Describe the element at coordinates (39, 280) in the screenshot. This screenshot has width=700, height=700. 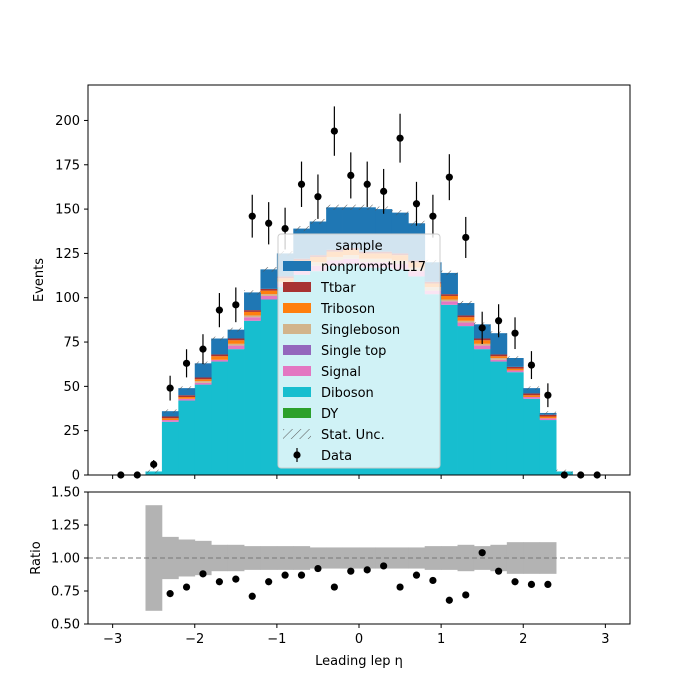
I see `y-axis-label: Events` at that location.